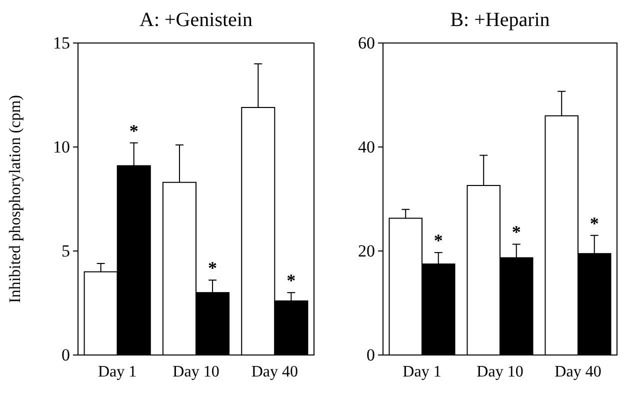 The image size is (634, 413). I want to click on y-tick-label: 10, so click(61, 146).